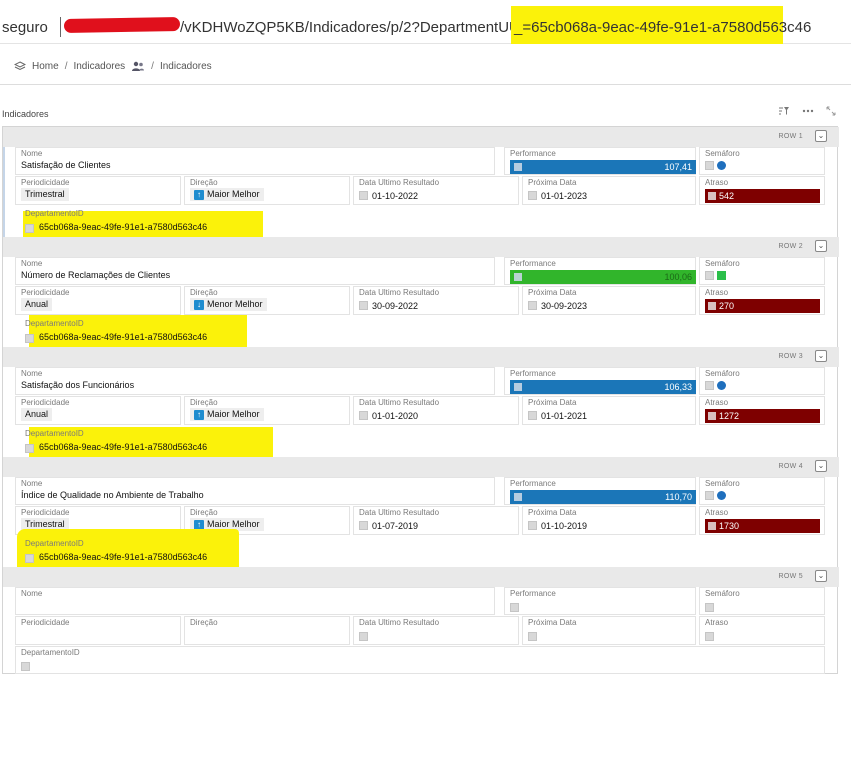 The image size is (851, 772). Describe the element at coordinates (808, 111) in the screenshot. I see `more-icon` at that location.